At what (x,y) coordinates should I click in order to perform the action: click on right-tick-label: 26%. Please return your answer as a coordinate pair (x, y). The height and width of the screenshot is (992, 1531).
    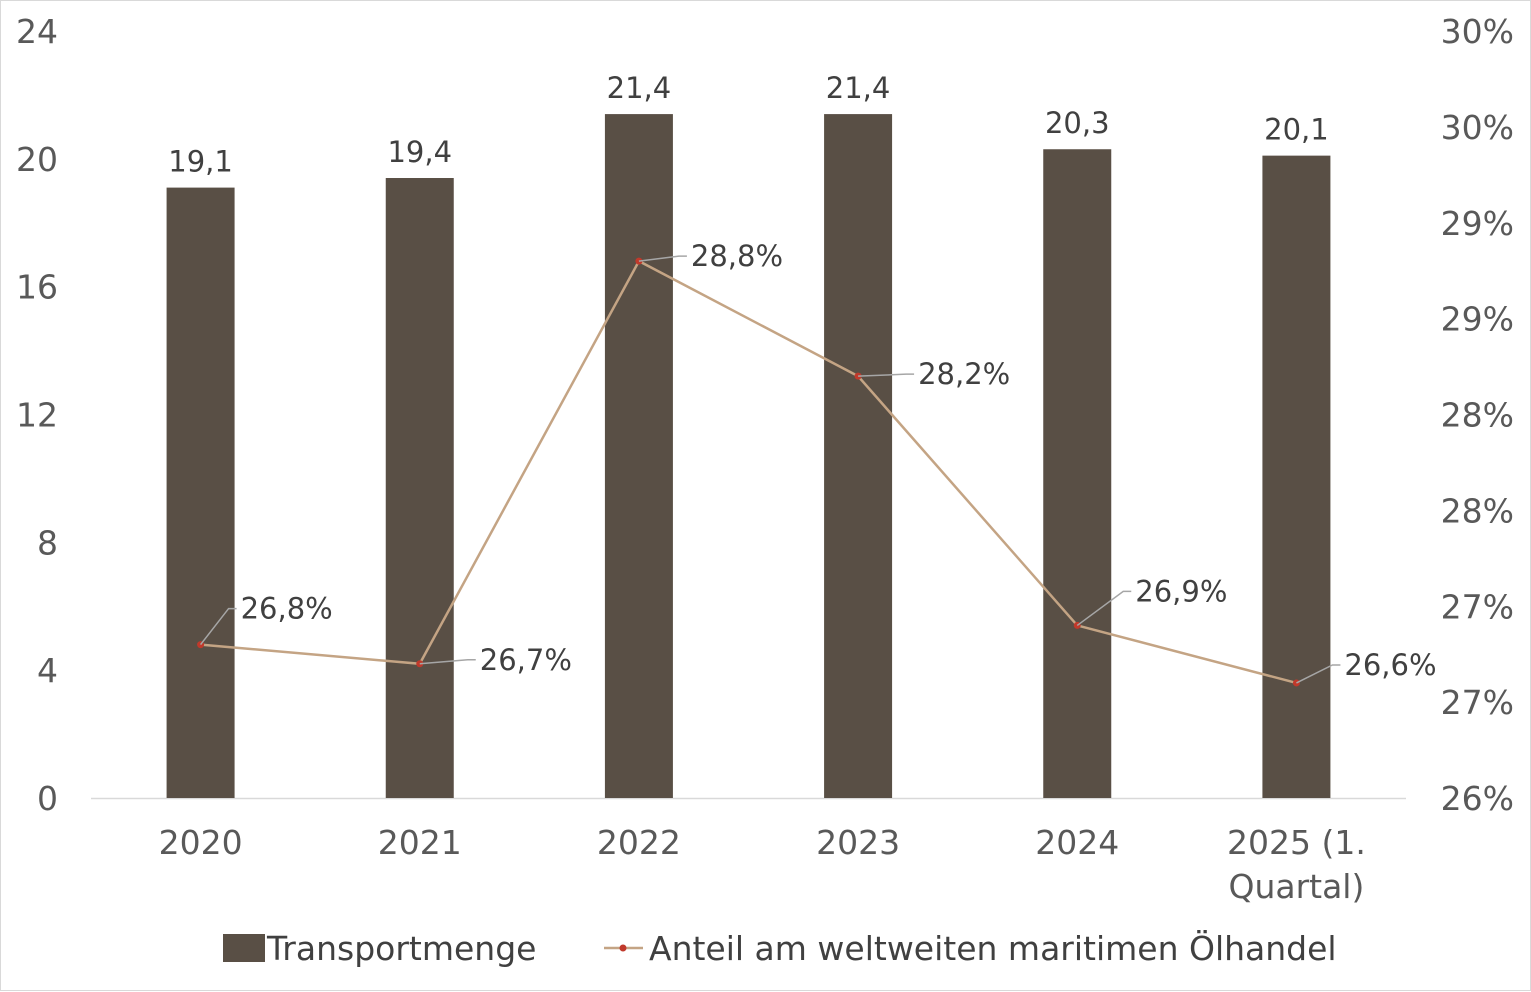
    Looking at the image, I should click on (1477, 798).